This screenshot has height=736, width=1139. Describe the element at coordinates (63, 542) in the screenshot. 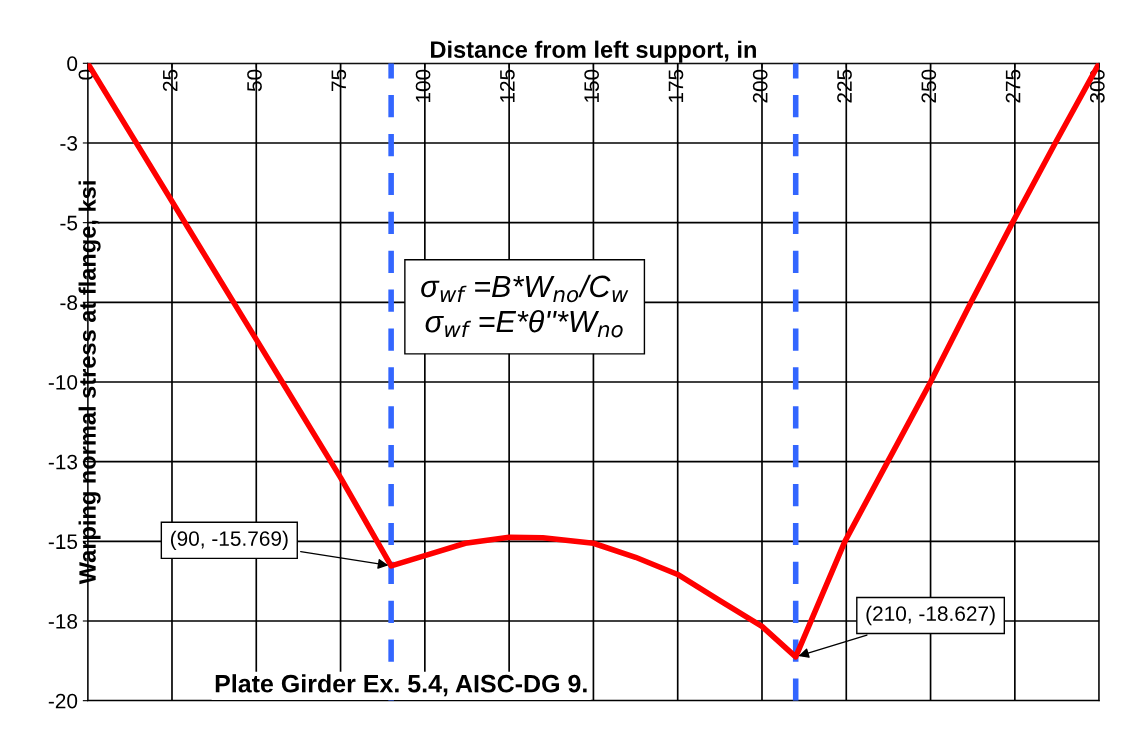

I see `y-tick-label: -15` at that location.